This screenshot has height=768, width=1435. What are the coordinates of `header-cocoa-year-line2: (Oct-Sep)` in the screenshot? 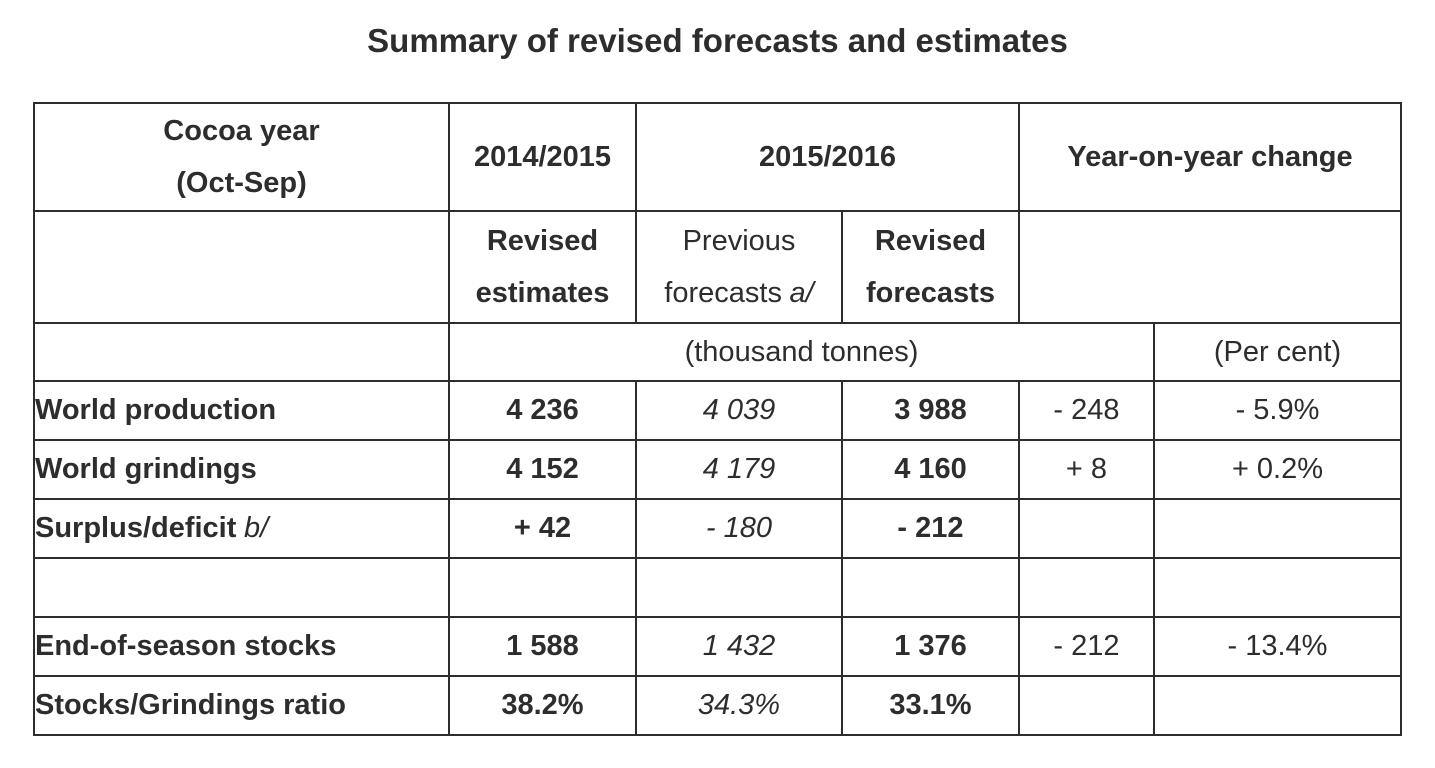 It's located at (241, 183).